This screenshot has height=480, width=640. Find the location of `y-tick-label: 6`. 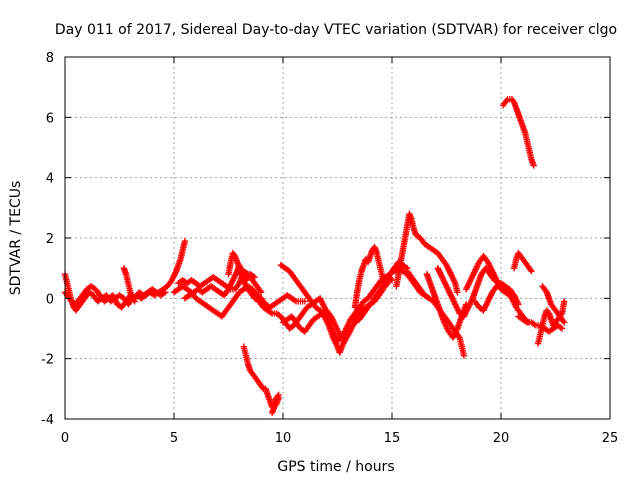

y-tick-label: 6 is located at coordinates (50, 118).